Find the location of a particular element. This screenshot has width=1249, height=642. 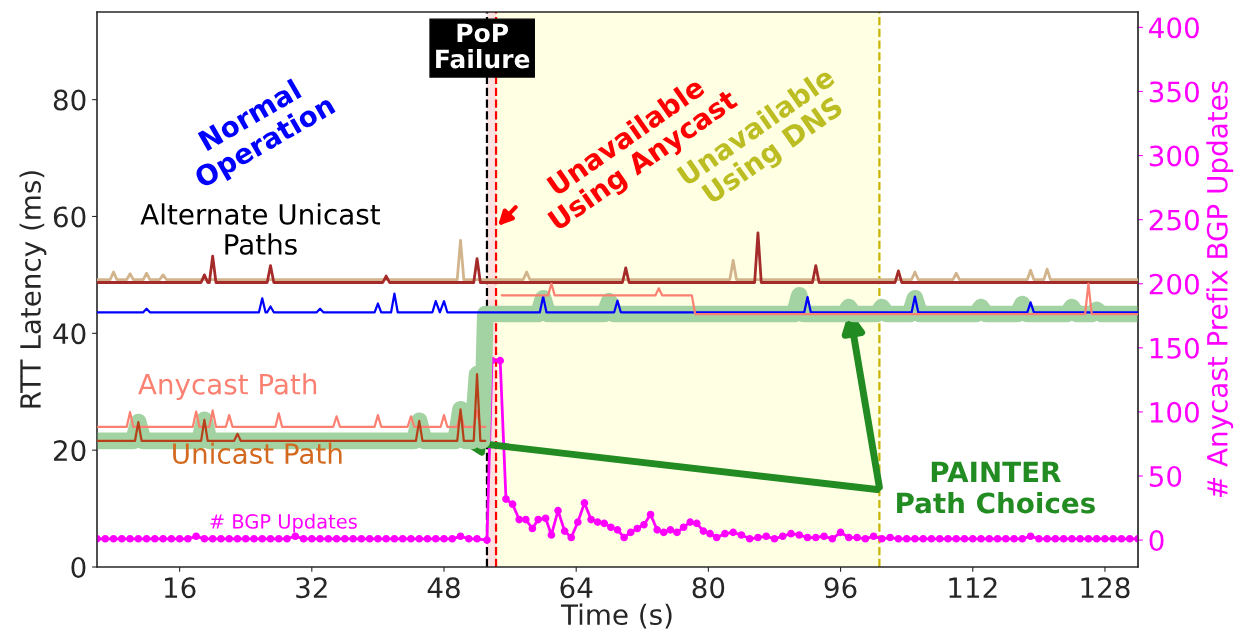

y-tick-label: 20 is located at coordinates (69, 451).